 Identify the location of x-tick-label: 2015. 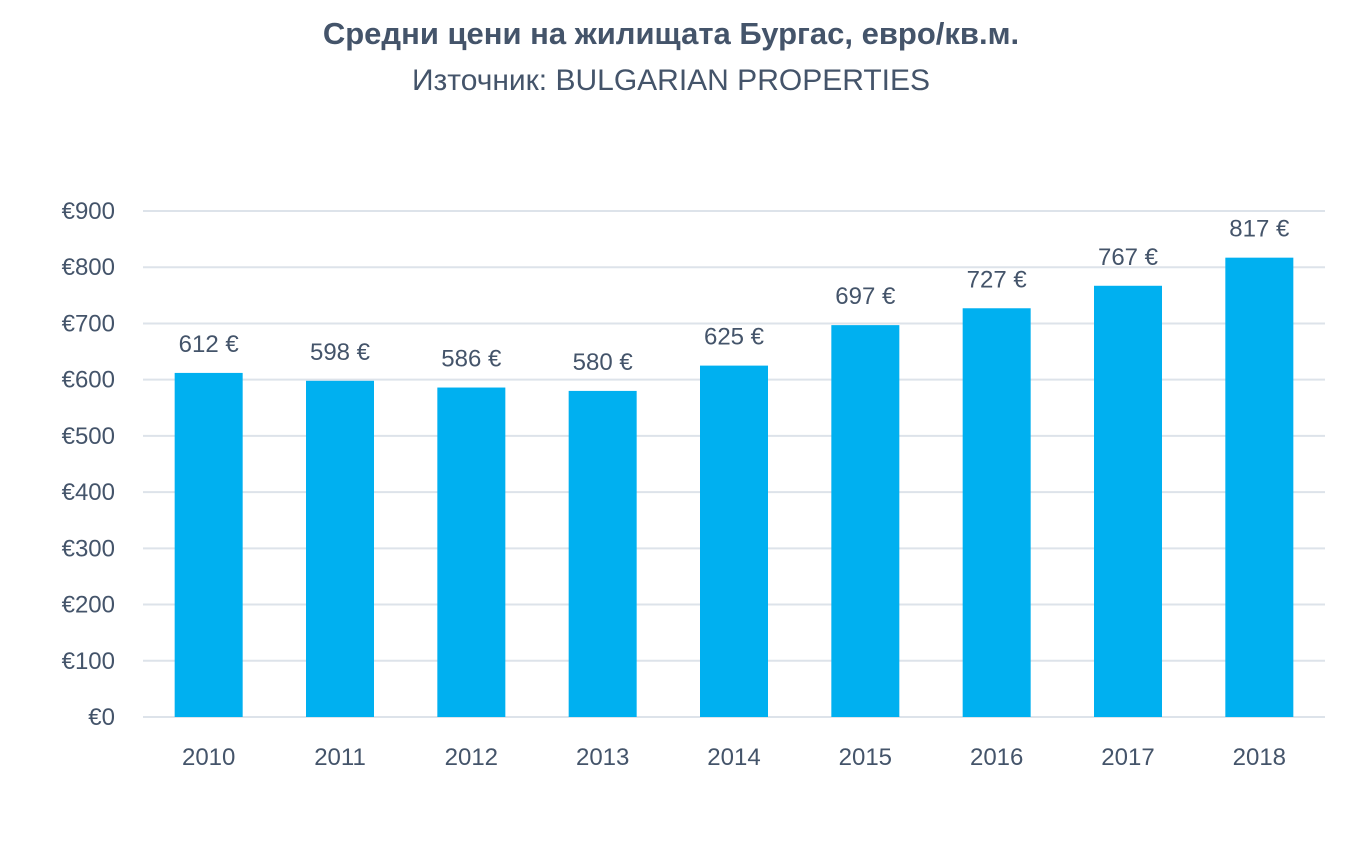
(865, 757).